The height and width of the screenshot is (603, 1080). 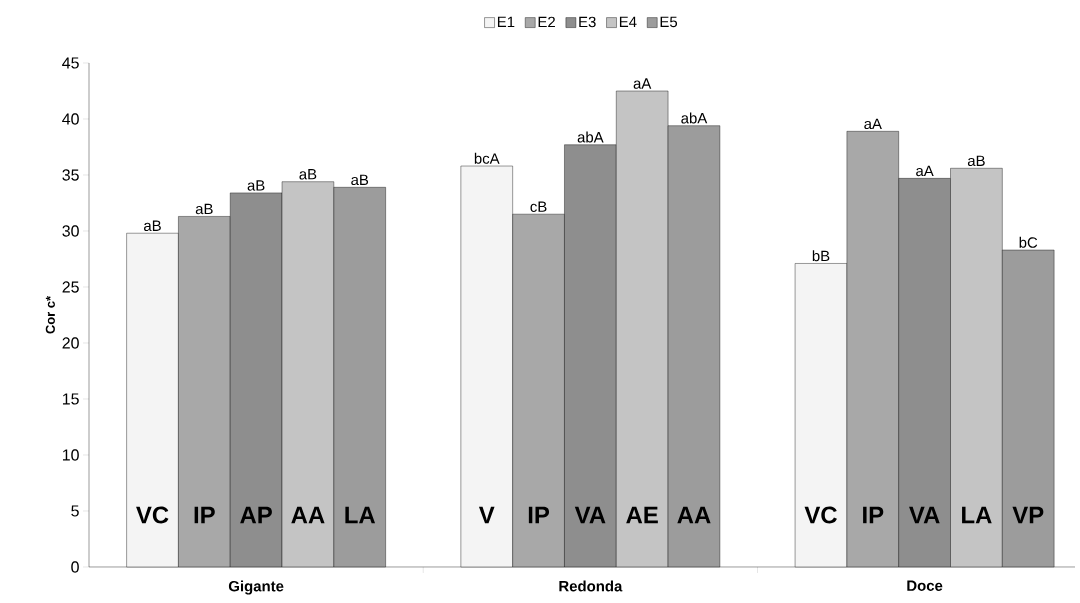 I want to click on annotation: AE, so click(x=642, y=515).